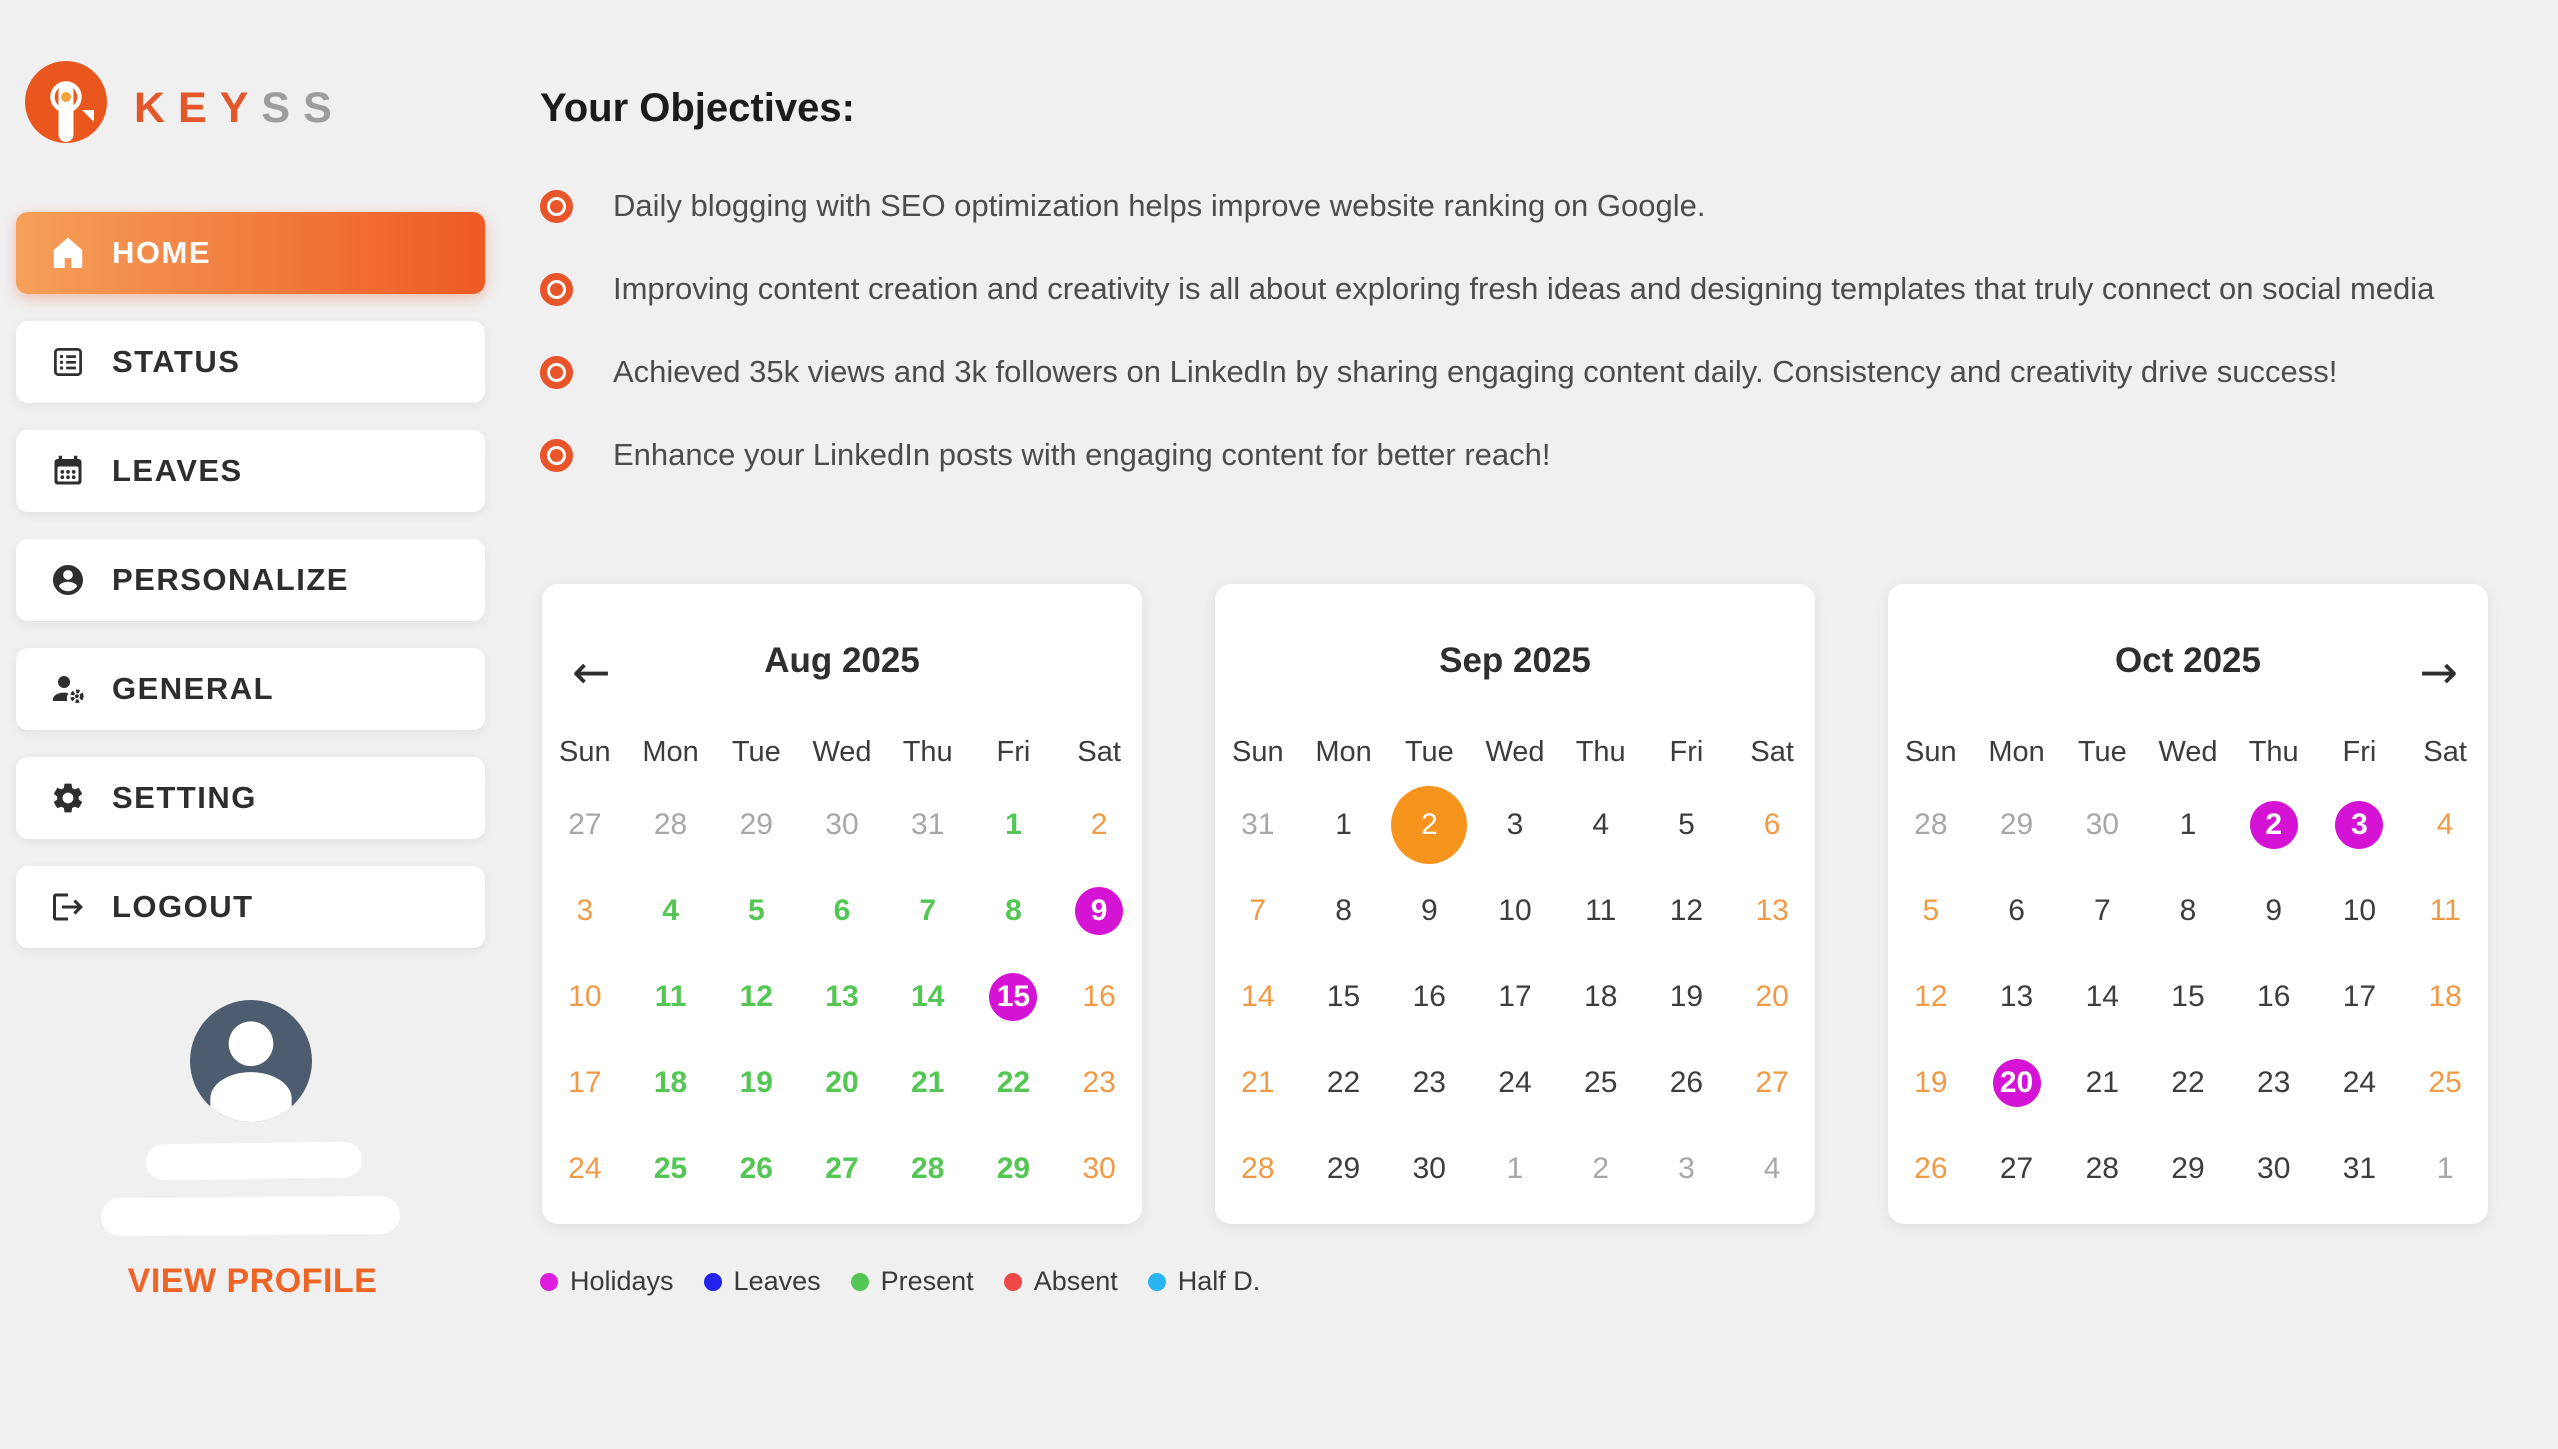 This screenshot has width=2558, height=1449. What do you see at coordinates (250, 907) in the screenshot?
I see `sidebar-item-logout: LOGOUT` at bounding box center [250, 907].